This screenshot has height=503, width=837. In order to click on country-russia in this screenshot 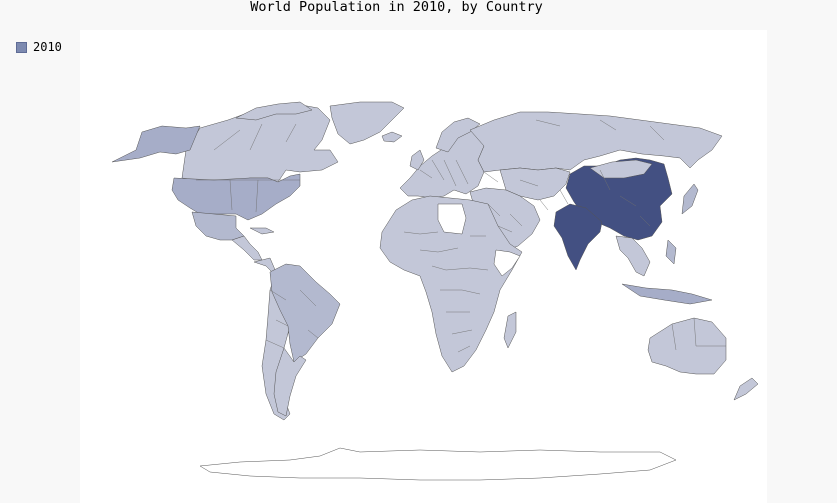, I will do `click(596, 142)`.